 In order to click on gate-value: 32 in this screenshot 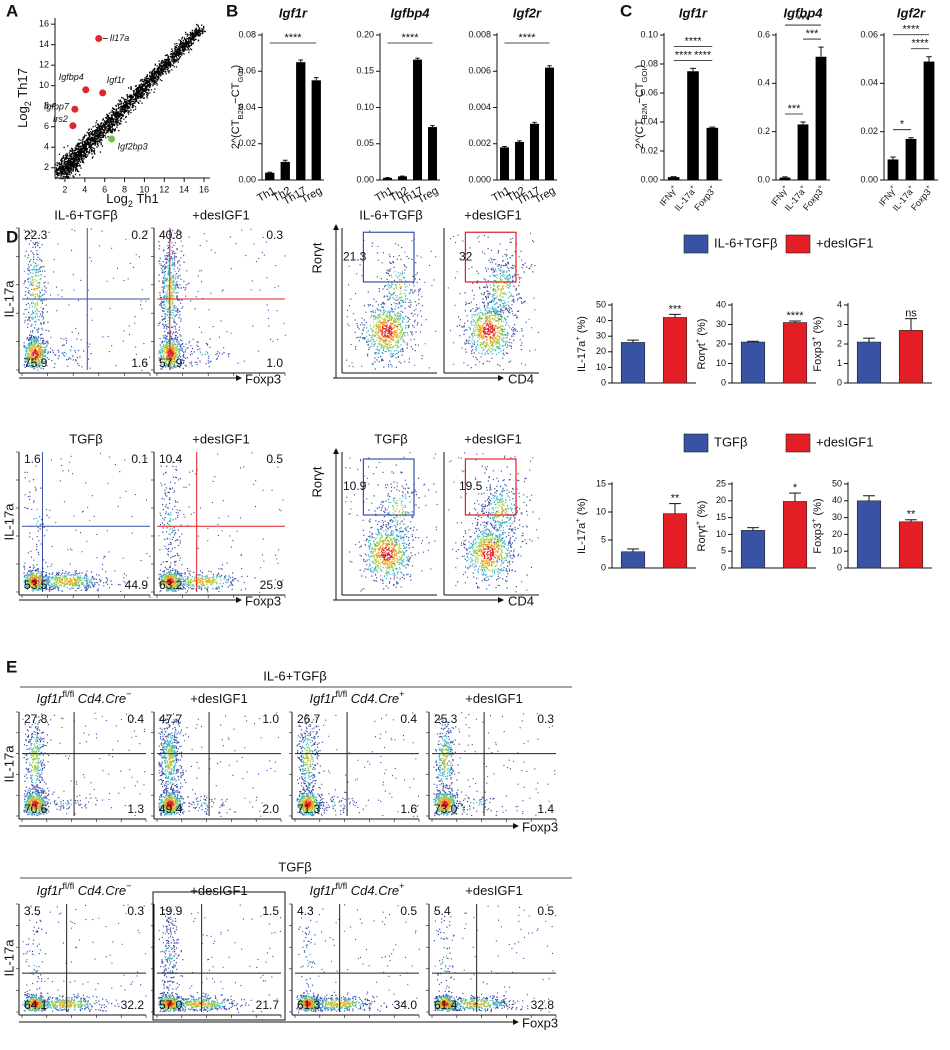, I will do `click(466, 256)`.